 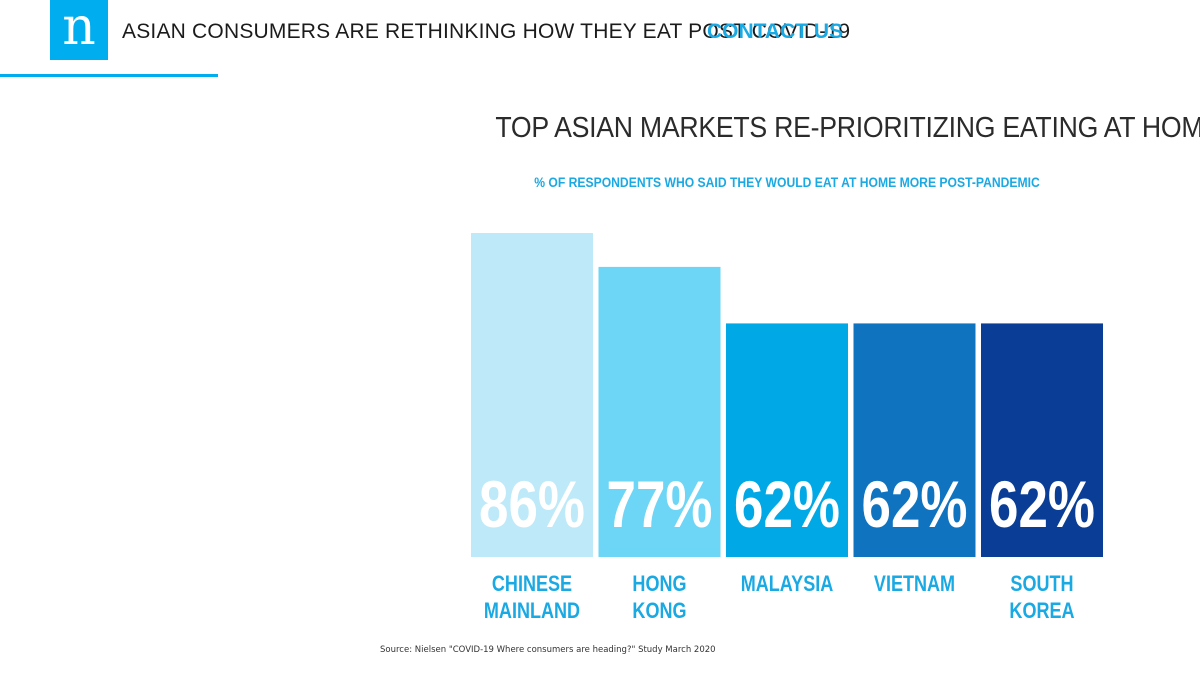 I want to click on data-label-2: 62%, so click(x=787, y=504).